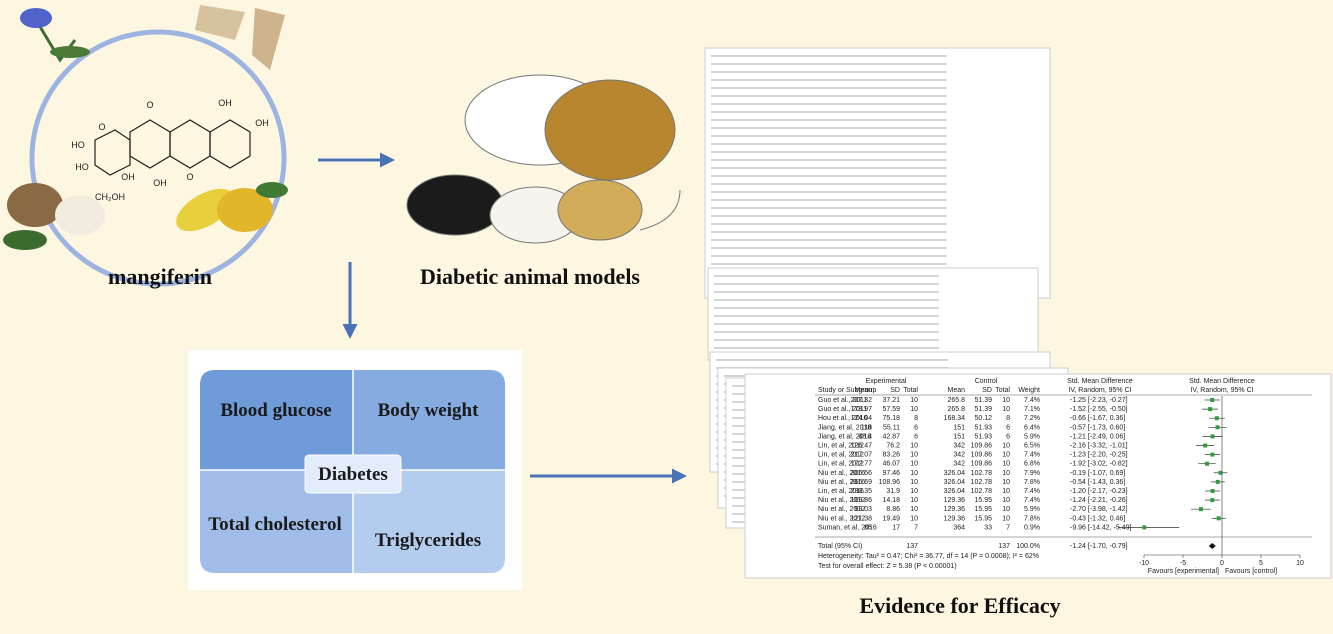  What do you see at coordinates (160, 276) in the screenshot?
I see `compound-label: mangiferin` at bounding box center [160, 276].